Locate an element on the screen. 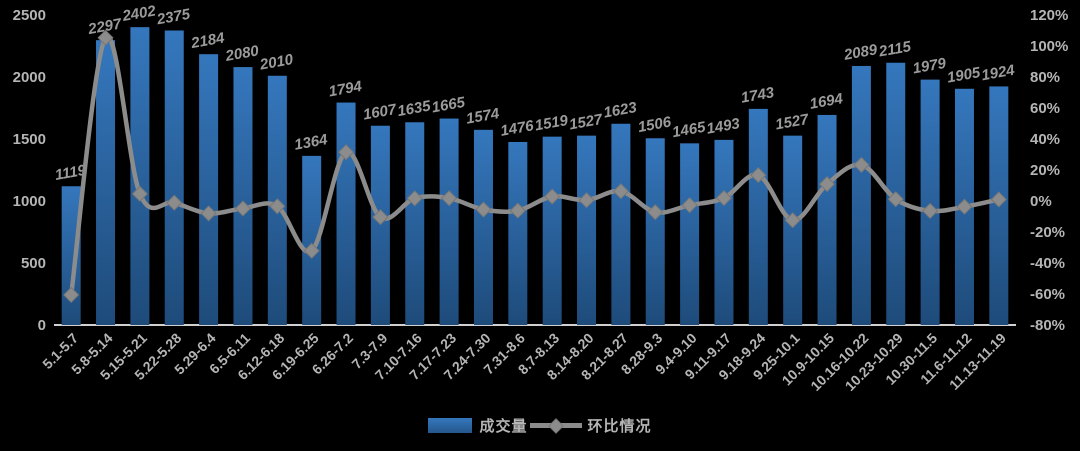 Image resolution: width=1080 pixels, height=451 pixels. y-left-tick: 0 is located at coordinates (42, 325).